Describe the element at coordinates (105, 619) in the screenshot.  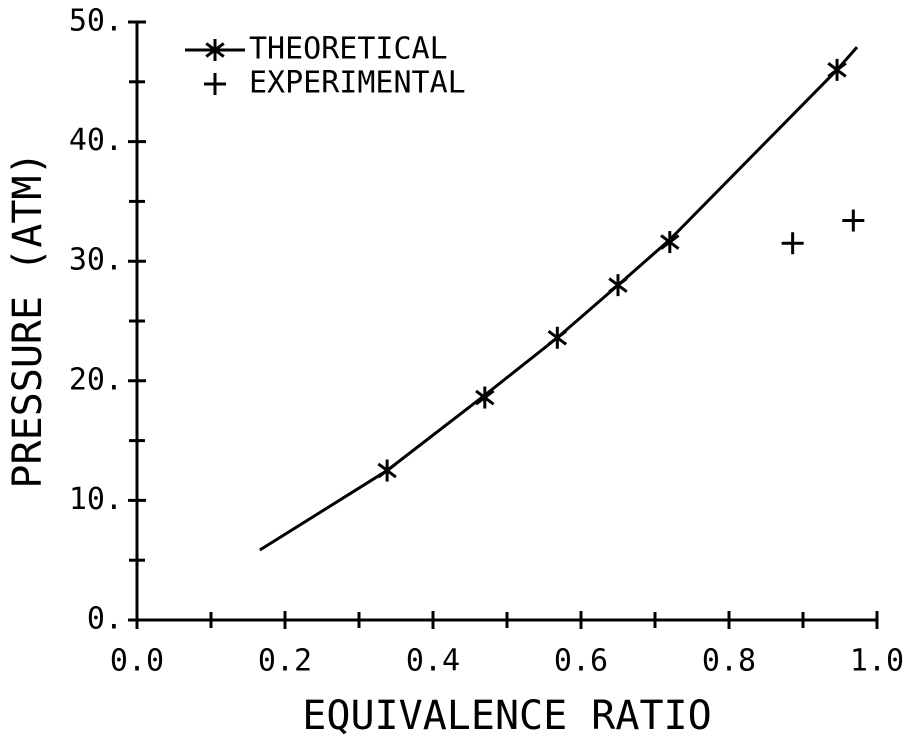
I see `y-tick-label: 0.` at that location.